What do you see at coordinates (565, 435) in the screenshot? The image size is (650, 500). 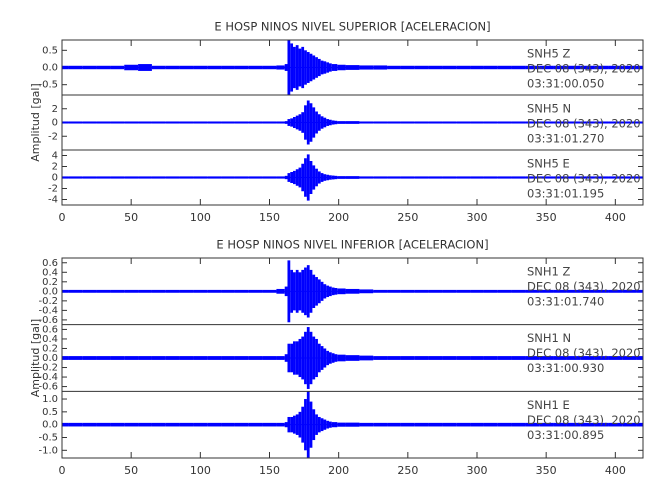 I see `trace-annotation: 03:31:00.895` at bounding box center [565, 435].